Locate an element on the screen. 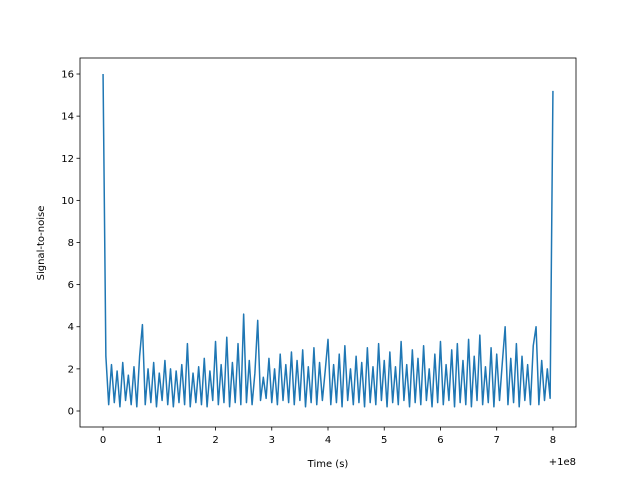  y-axis-label: Signal-to-noise is located at coordinates (41, 243).